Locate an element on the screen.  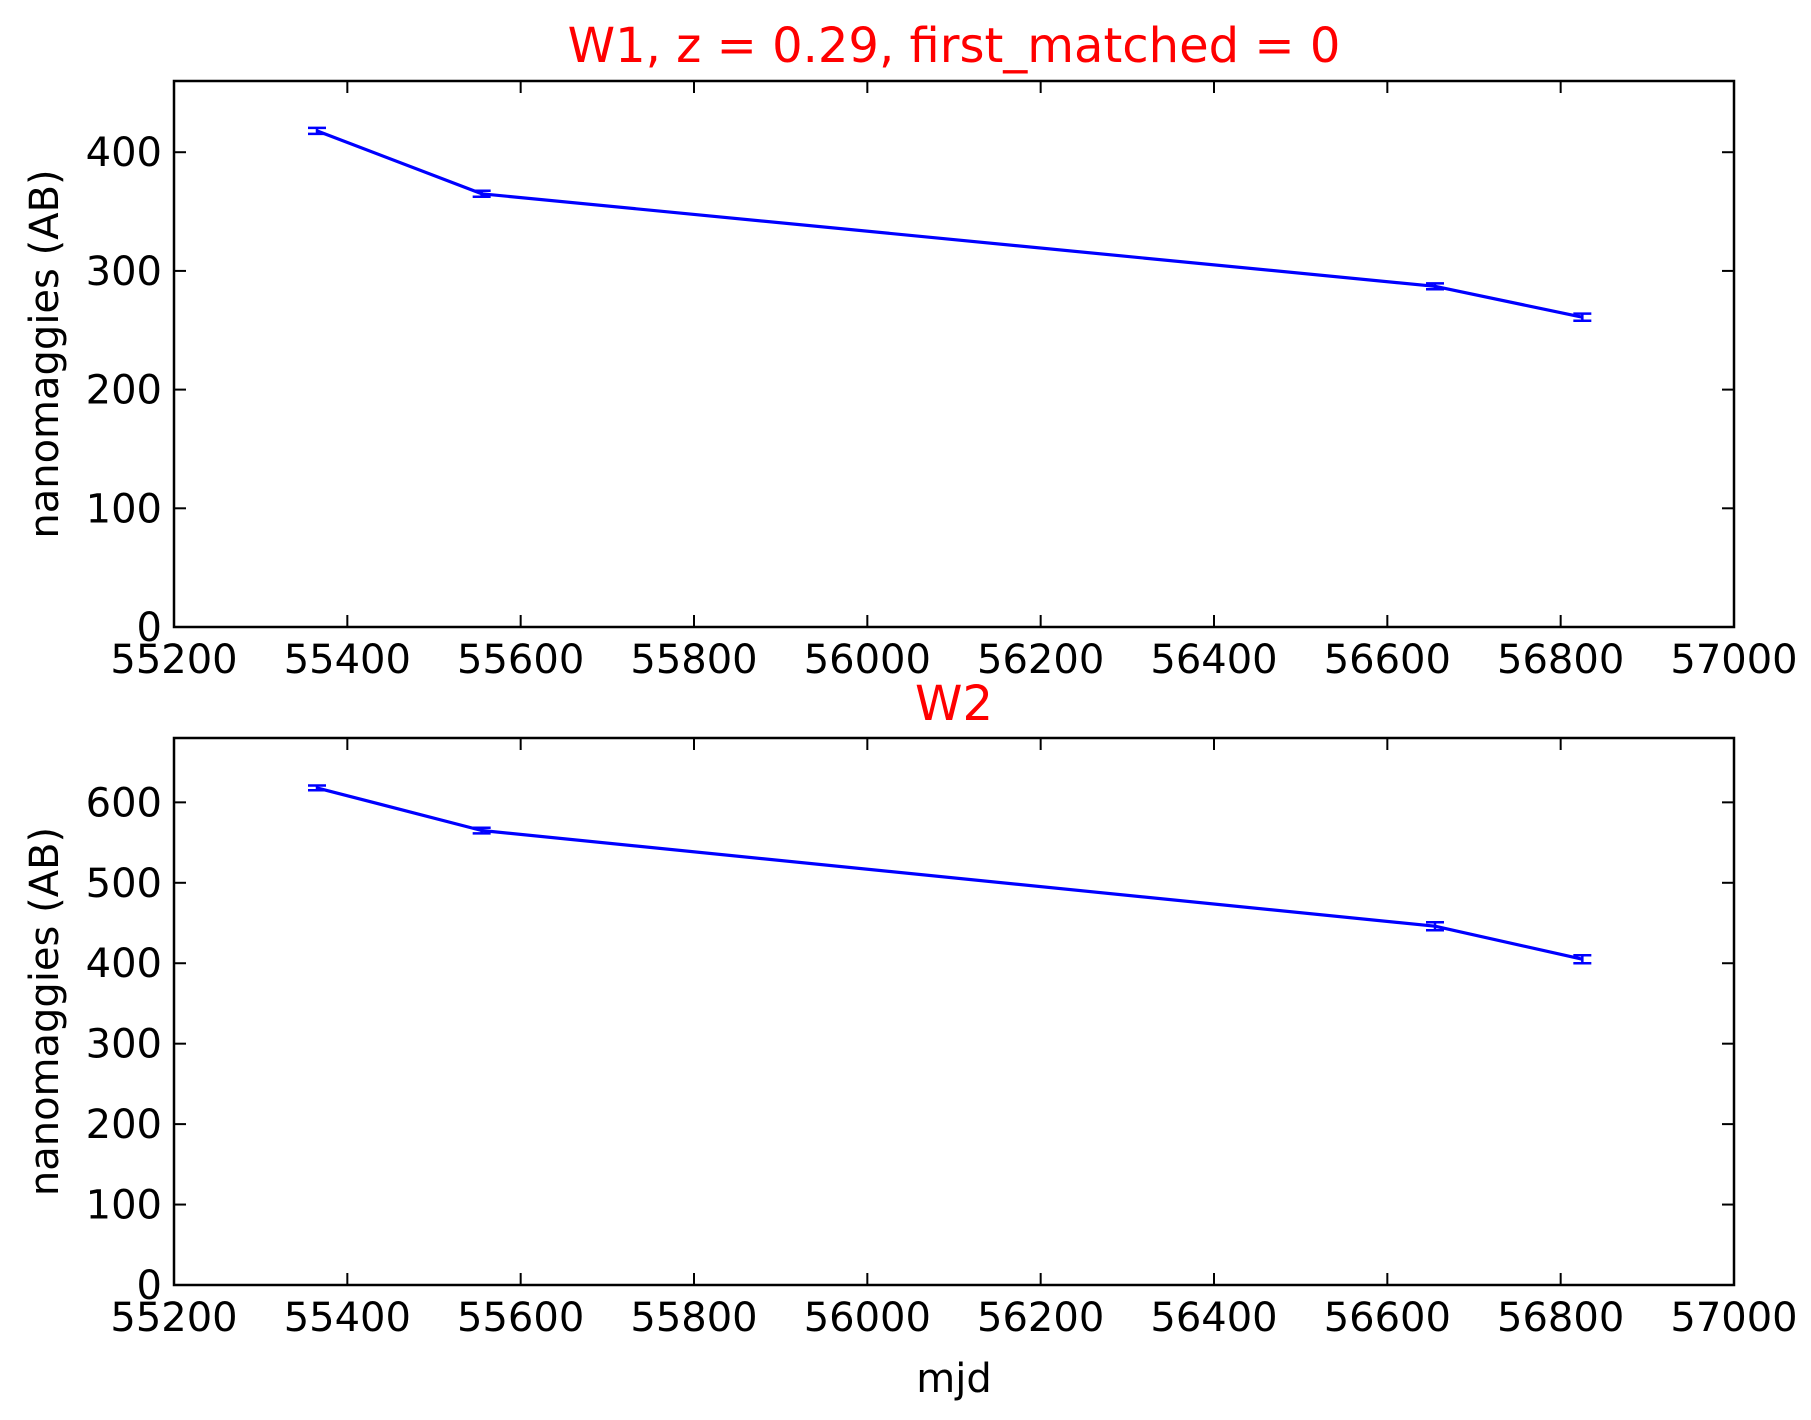
w1-x-tick-label: 56600 is located at coordinates (1387, 660).